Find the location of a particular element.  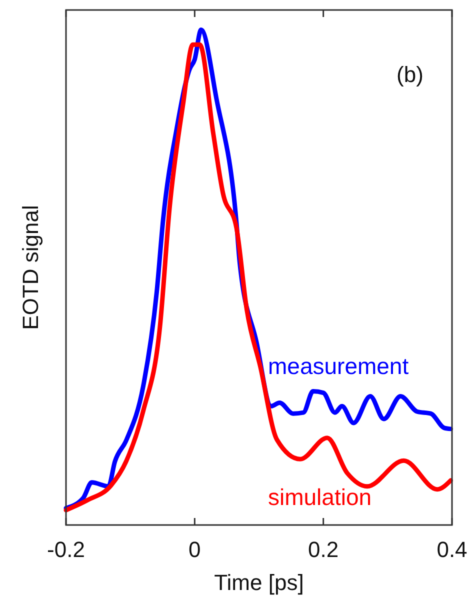

series-label: measurement is located at coordinates (339, 366).